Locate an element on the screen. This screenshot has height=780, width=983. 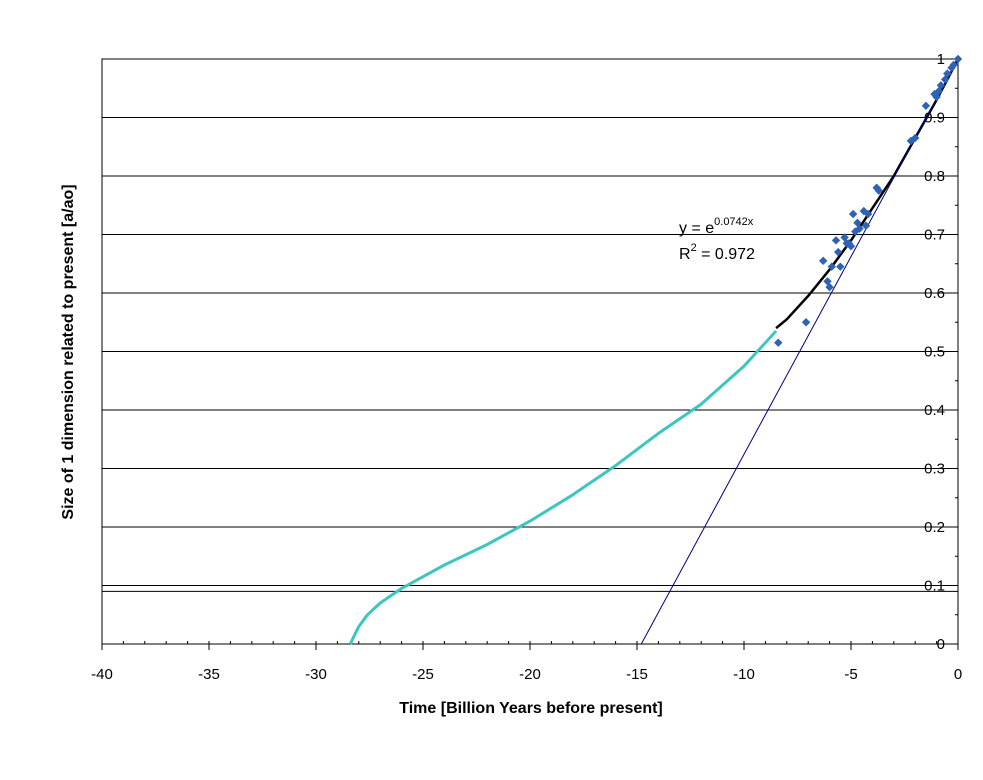
trendline-annotation: y = e0.0742x R2 = 0.972 is located at coordinates (717, 239).